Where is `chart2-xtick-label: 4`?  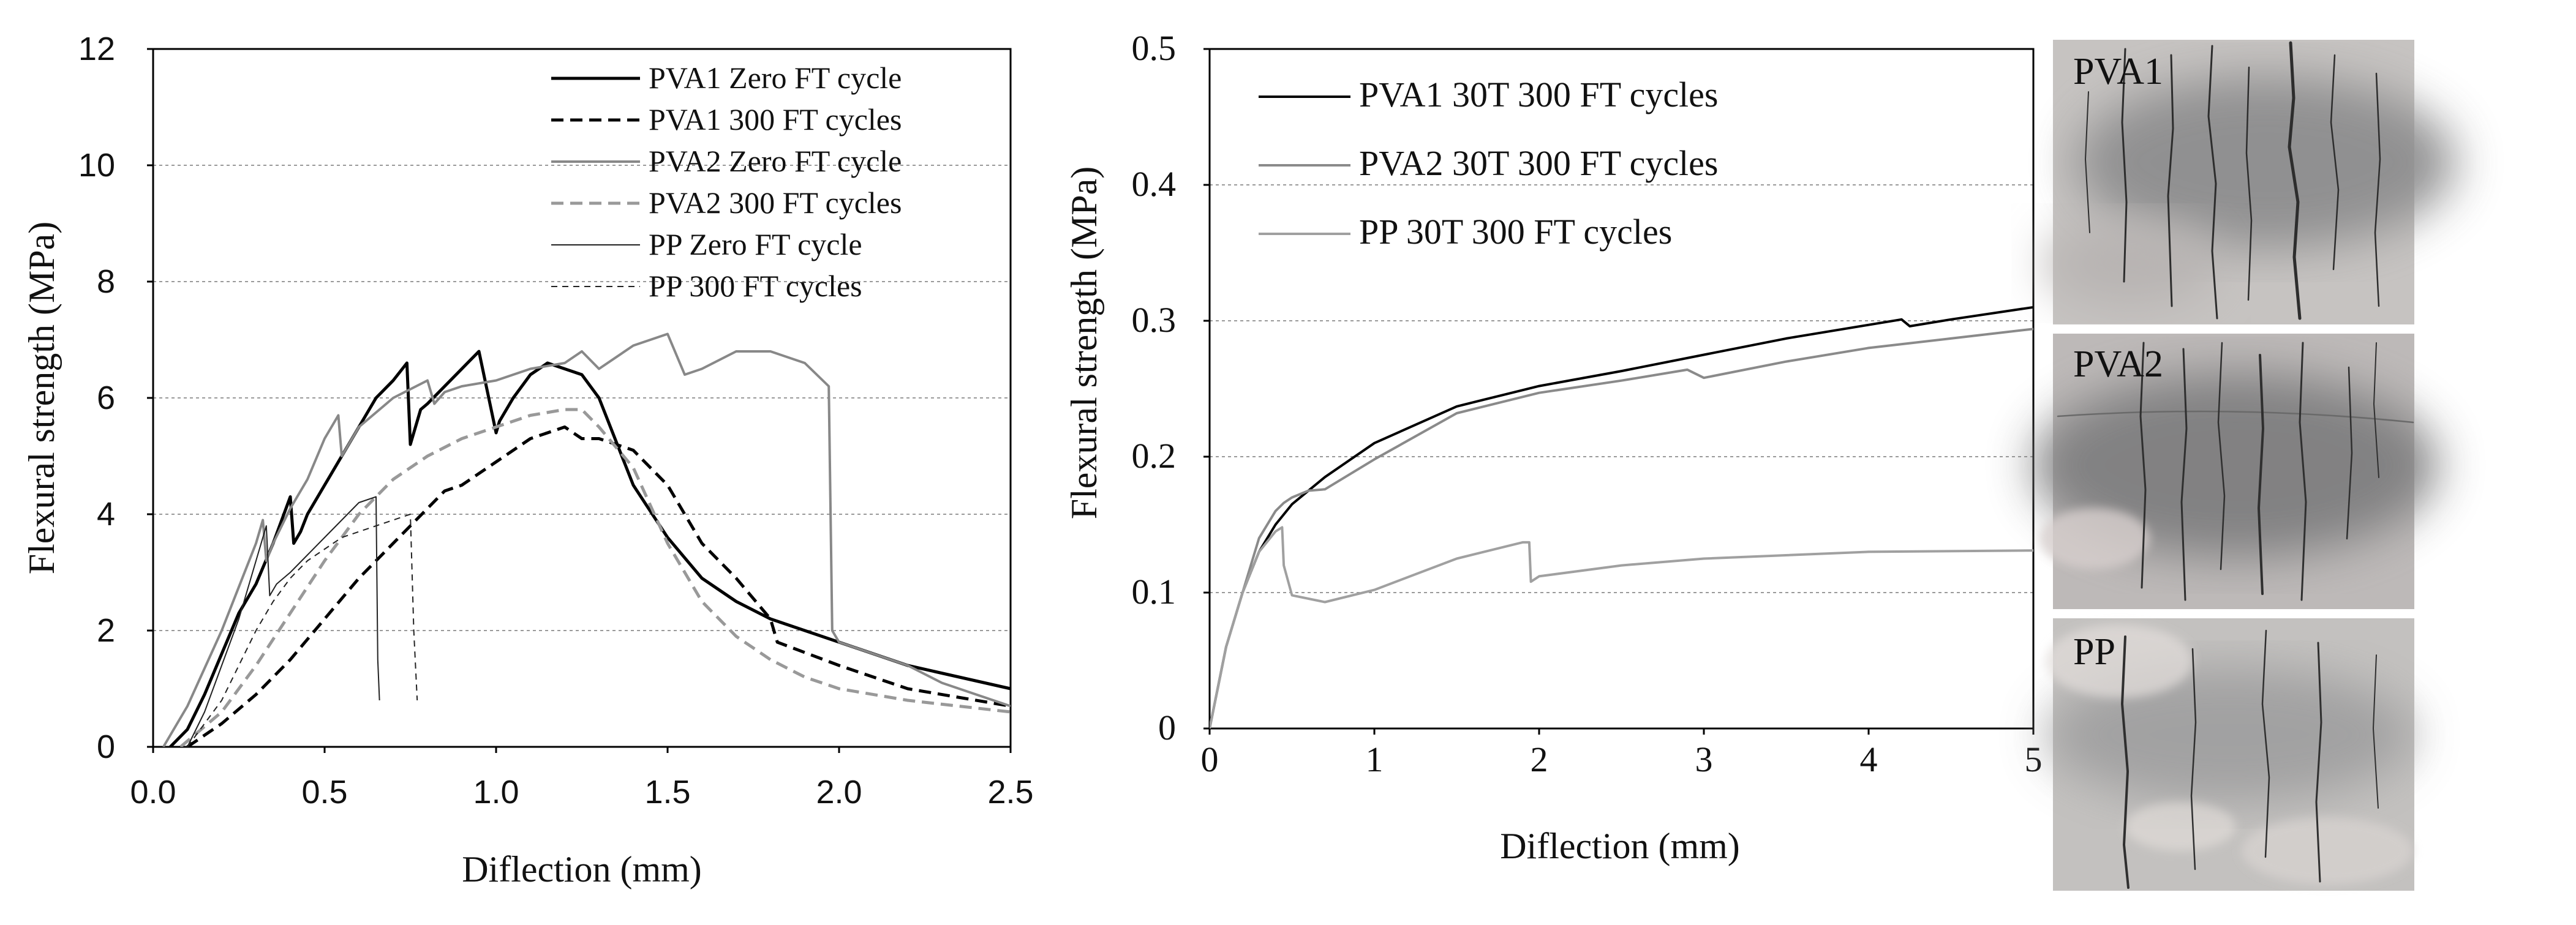 chart2-xtick-label: 4 is located at coordinates (1869, 759).